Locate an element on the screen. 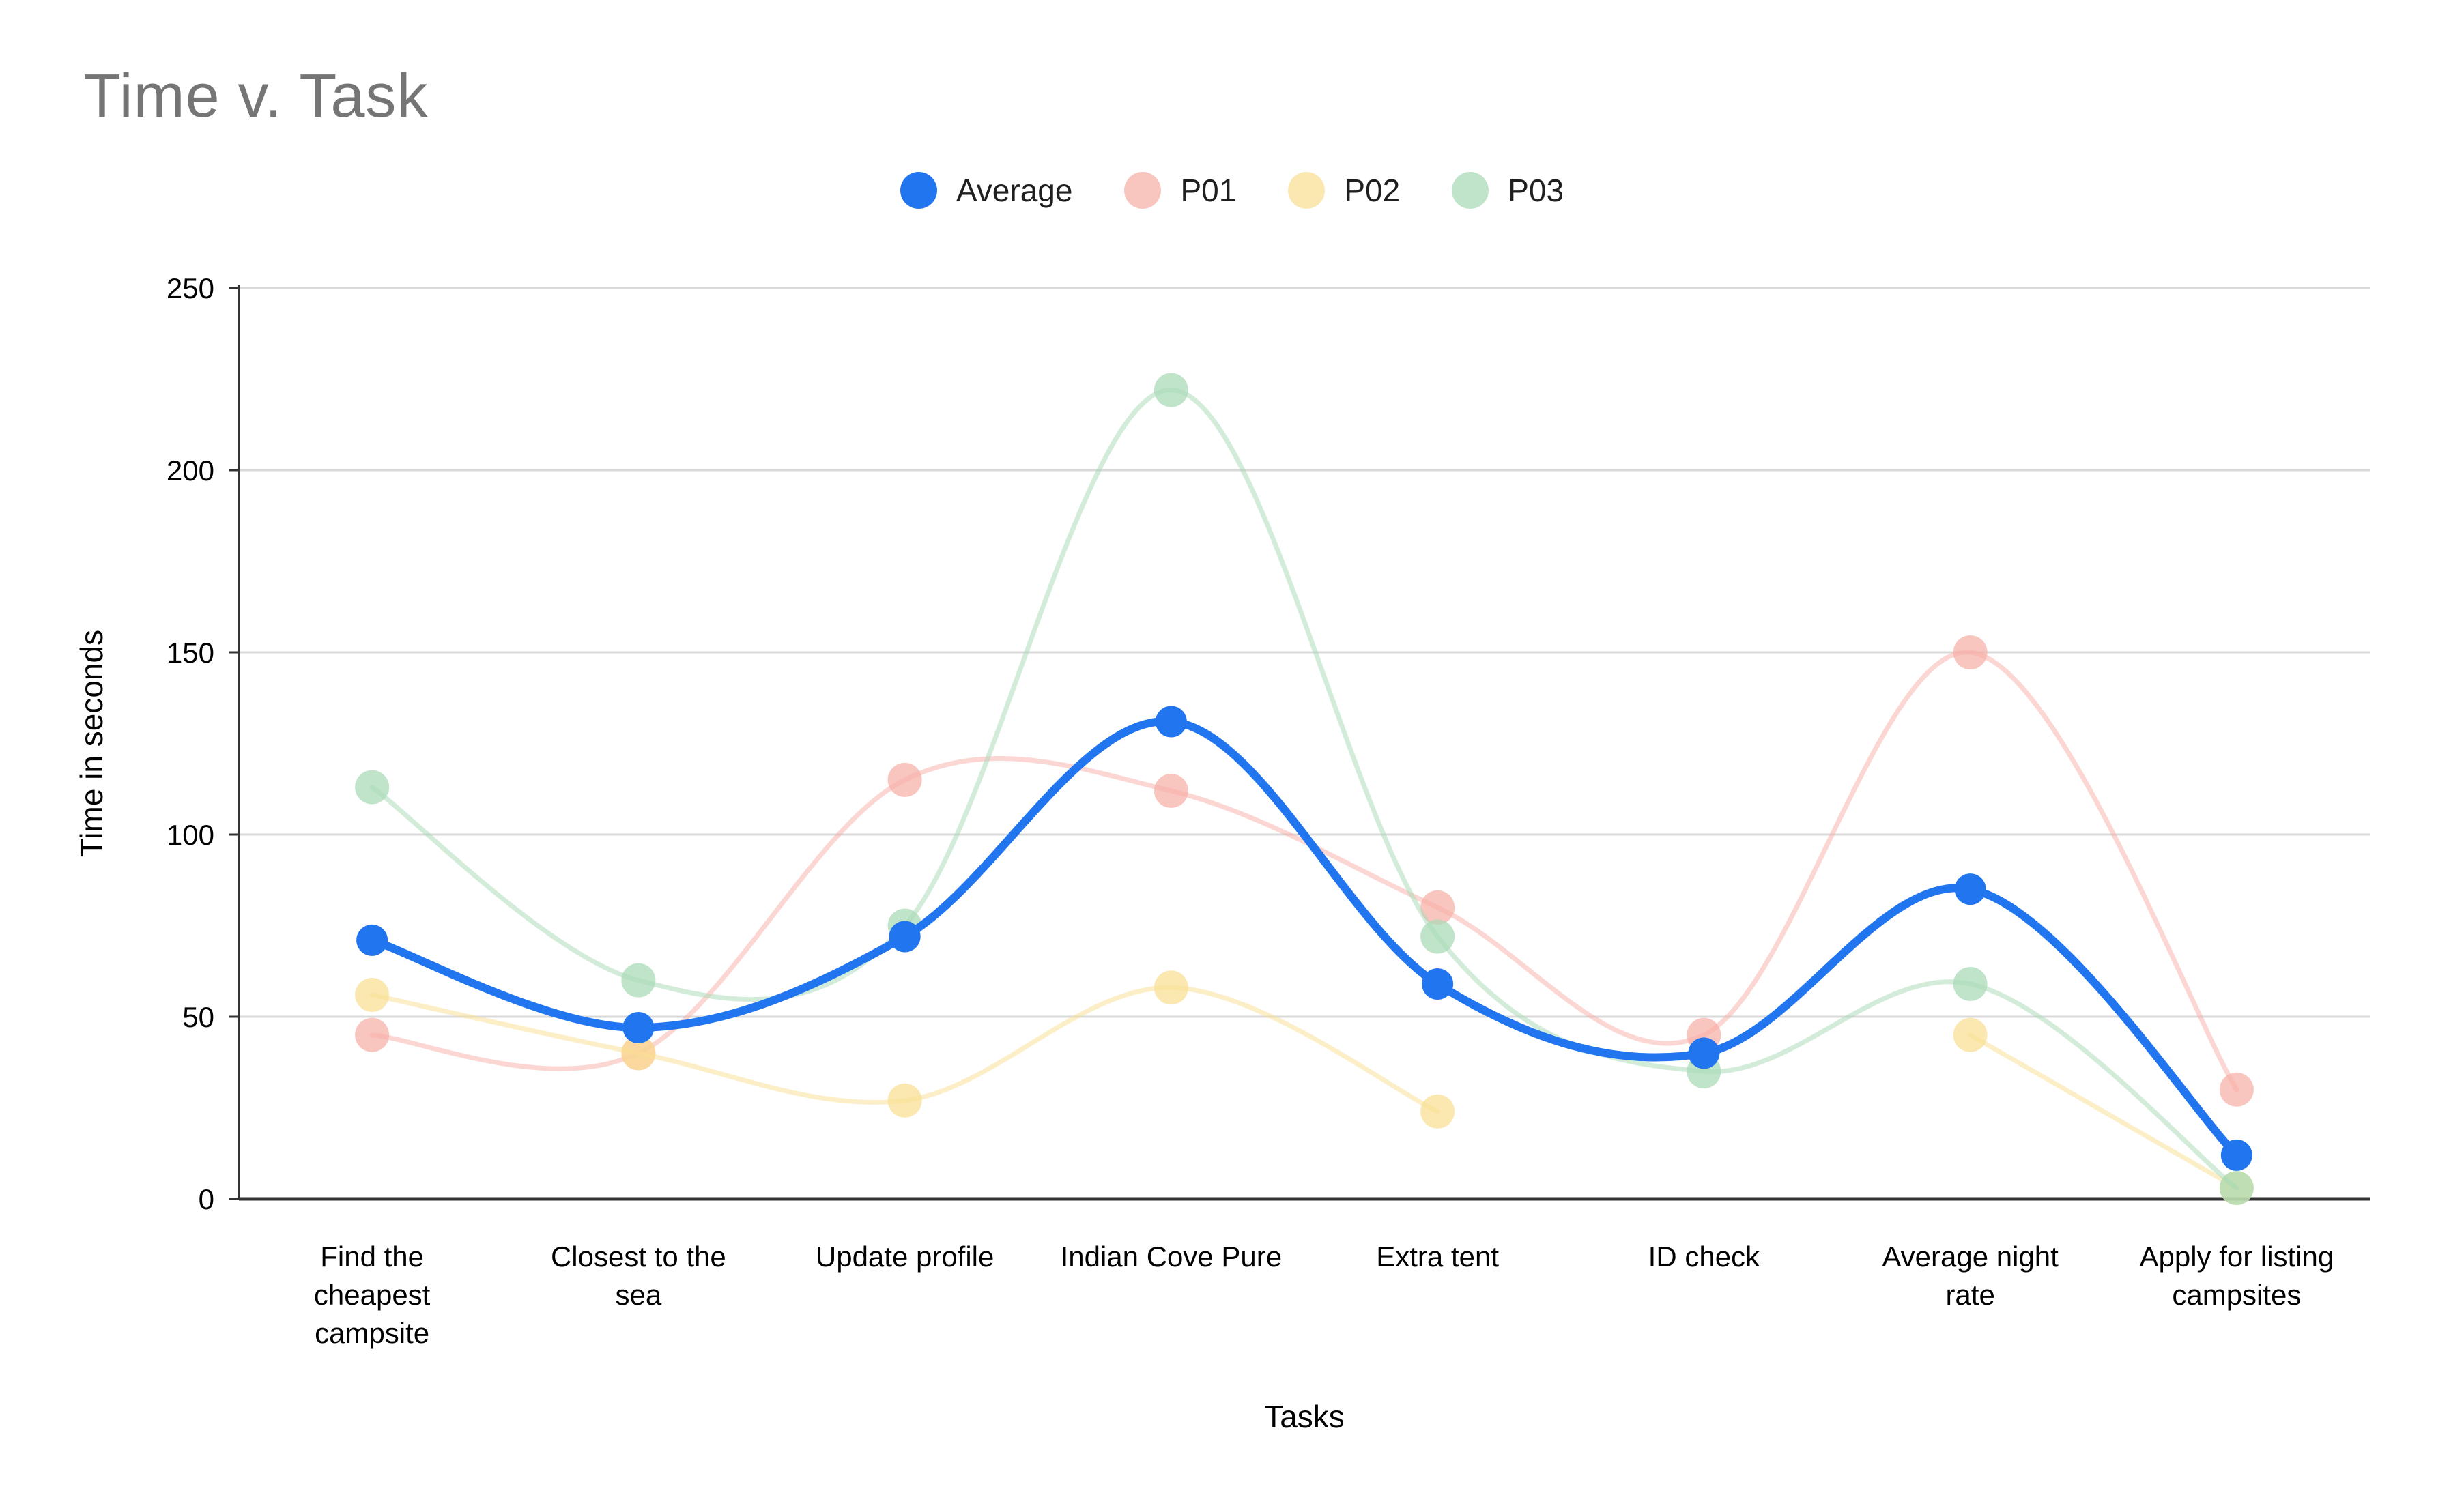 This screenshot has height=1493, width=2464. y-tick-label: 200 is located at coordinates (190, 471).